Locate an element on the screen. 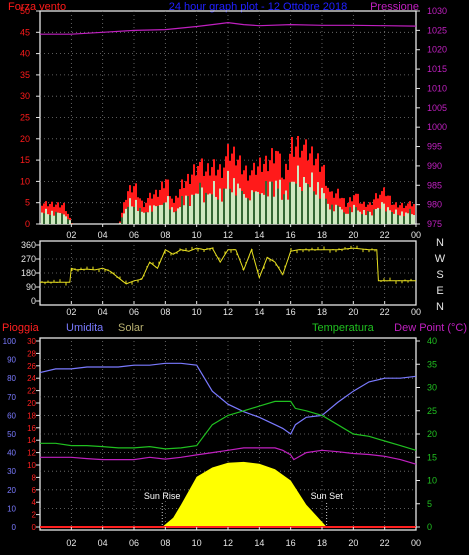  humidity-ytick-label: 10 is located at coordinates (11, 508).